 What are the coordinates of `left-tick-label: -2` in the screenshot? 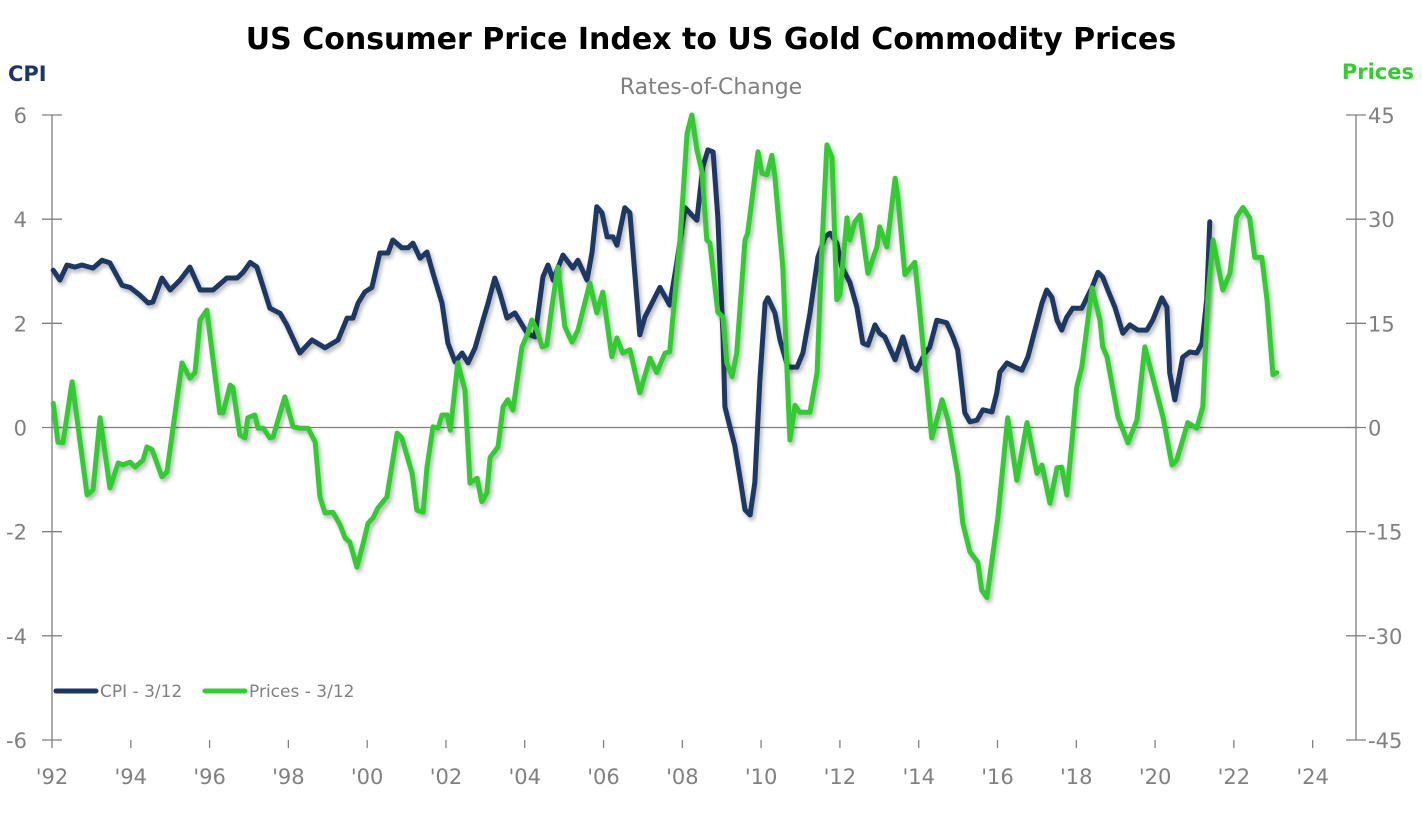 It's located at (16, 533).